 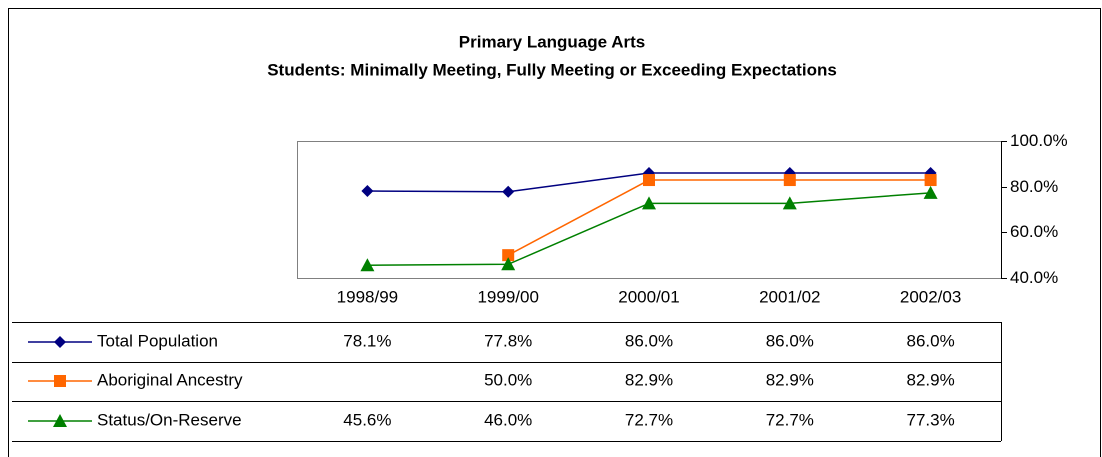 What do you see at coordinates (508, 419) in the screenshot?
I see `table-value: 46.0%` at bounding box center [508, 419].